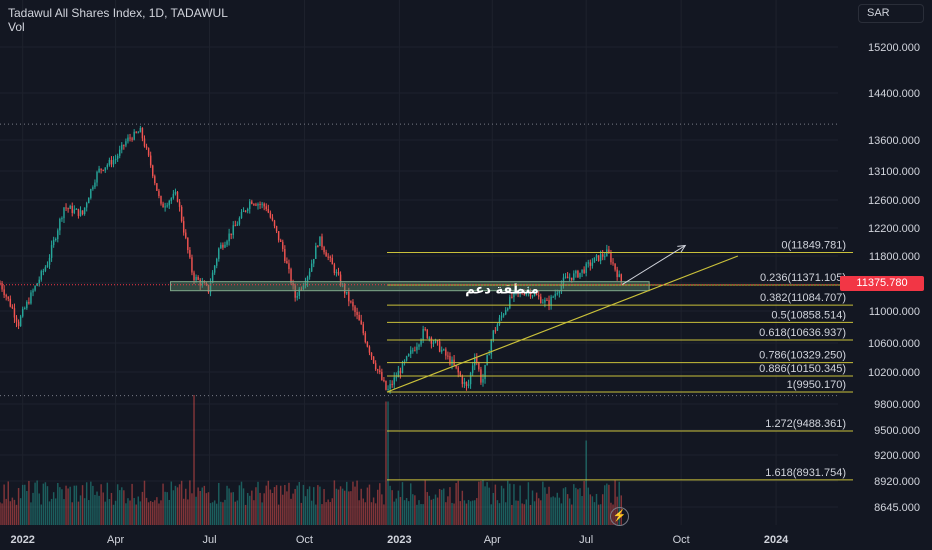 The width and height of the screenshot is (932, 550). Describe the element at coordinates (894, 257) in the screenshot. I see `y-tick-label: 11800.000` at that location.